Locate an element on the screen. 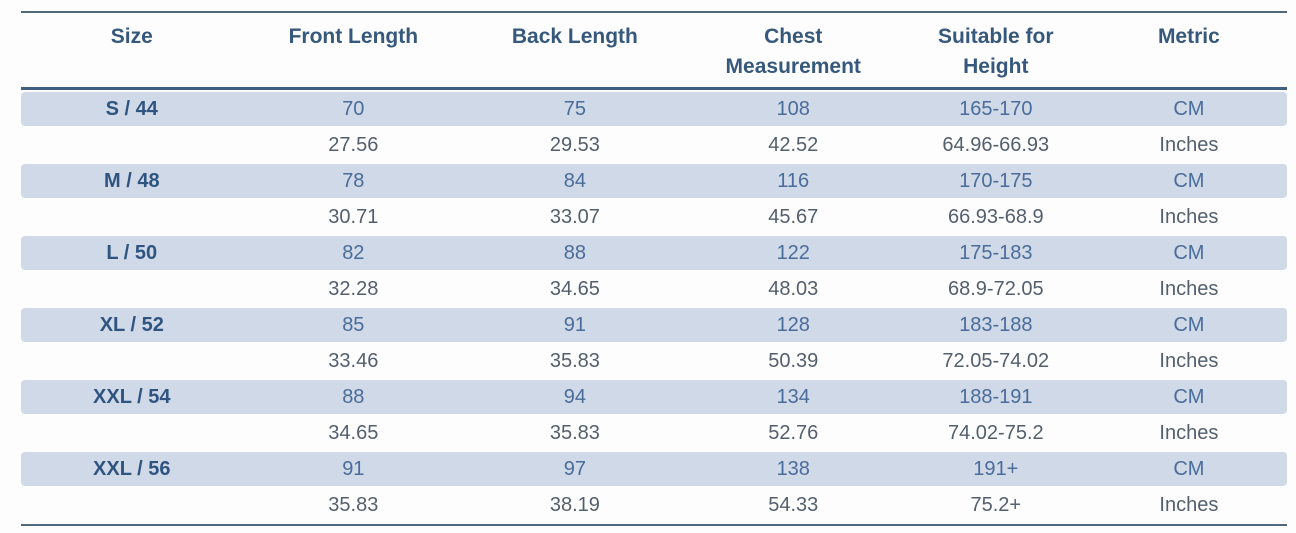 This screenshot has height=533, width=1296. cell-chest-measurement: 45.67 is located at coordinates (793, 216).